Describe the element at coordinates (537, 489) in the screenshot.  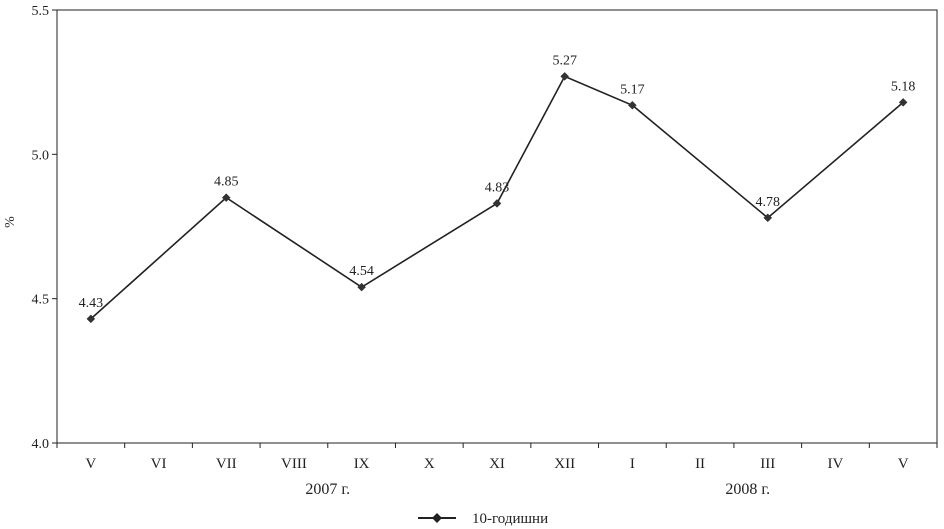
I see `x-group-labels: 2007 г. 2008 г.` at that location.